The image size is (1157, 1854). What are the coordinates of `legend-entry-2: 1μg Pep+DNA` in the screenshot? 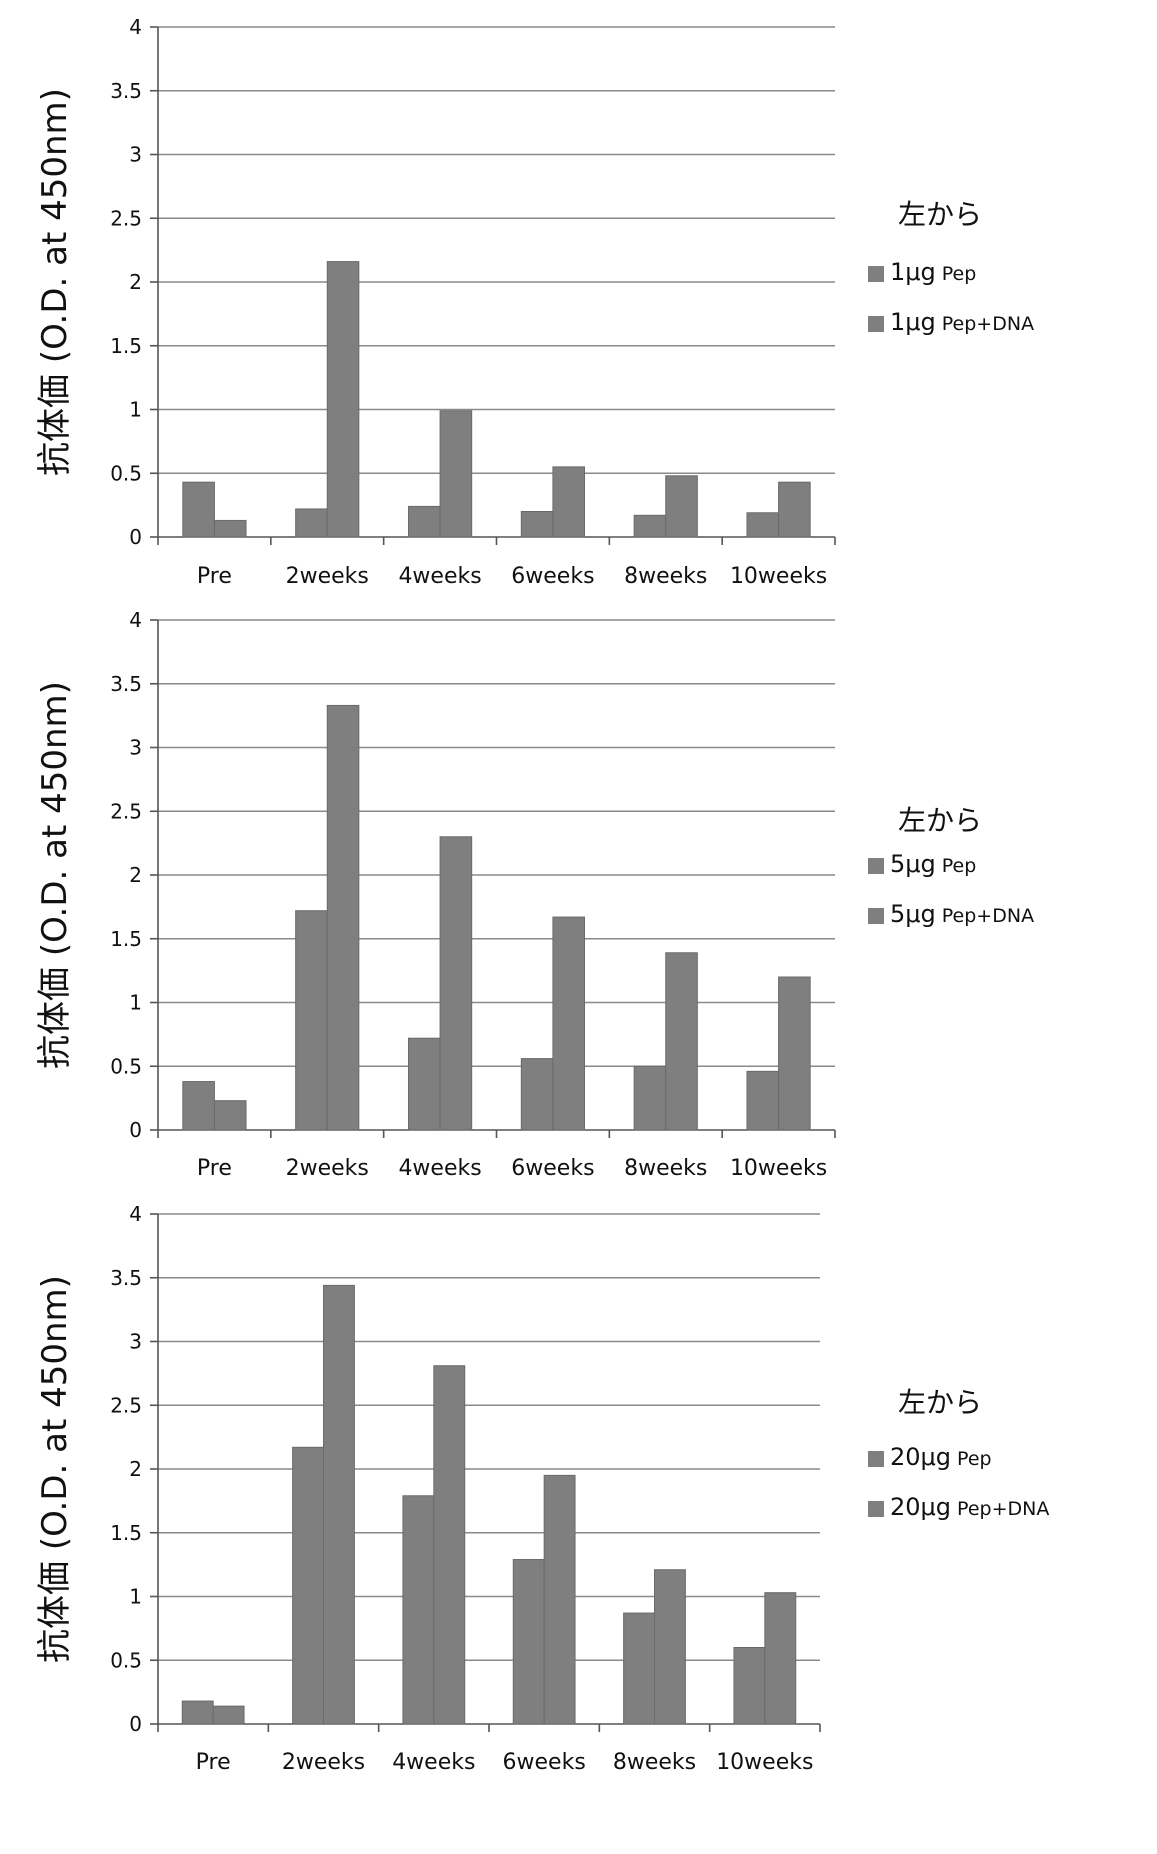 It's located at (962, 322).